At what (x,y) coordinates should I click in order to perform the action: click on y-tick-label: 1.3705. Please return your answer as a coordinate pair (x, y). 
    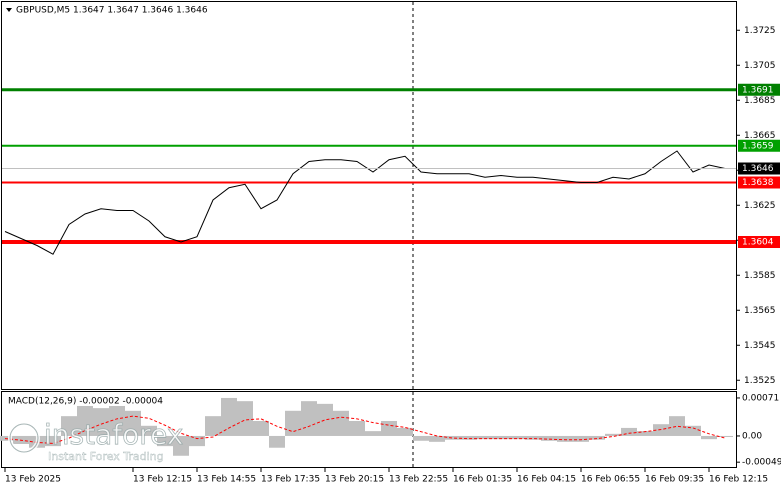
    Looking at the image, I should click on (760, 66).